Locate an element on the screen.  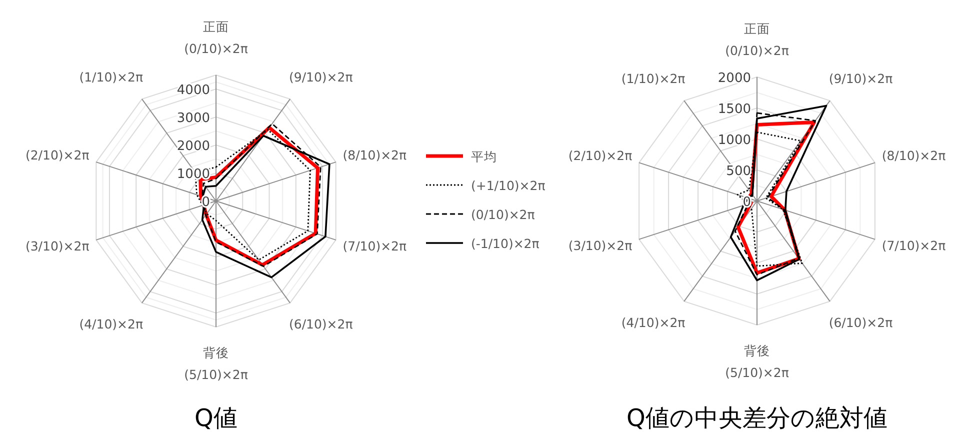
y-tick-label: 1000 is located at coordinates (734, 140).